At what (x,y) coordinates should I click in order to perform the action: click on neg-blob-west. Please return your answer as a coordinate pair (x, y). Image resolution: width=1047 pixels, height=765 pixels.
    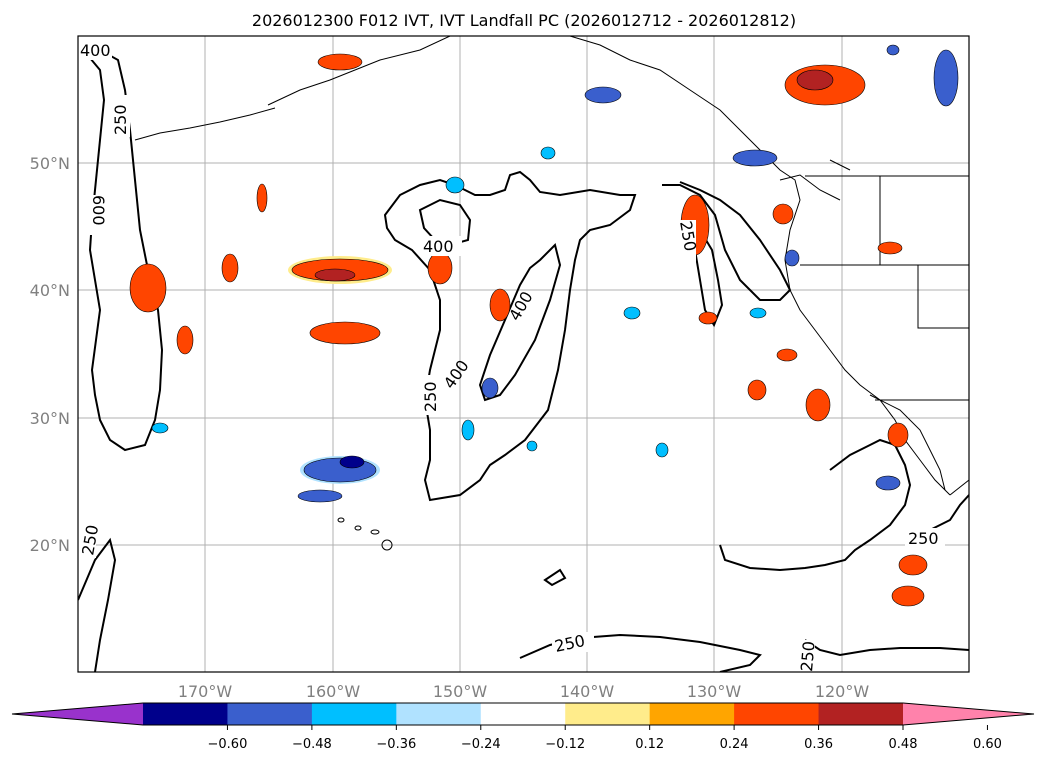
    Looking at the image, I should click on (160, 428).